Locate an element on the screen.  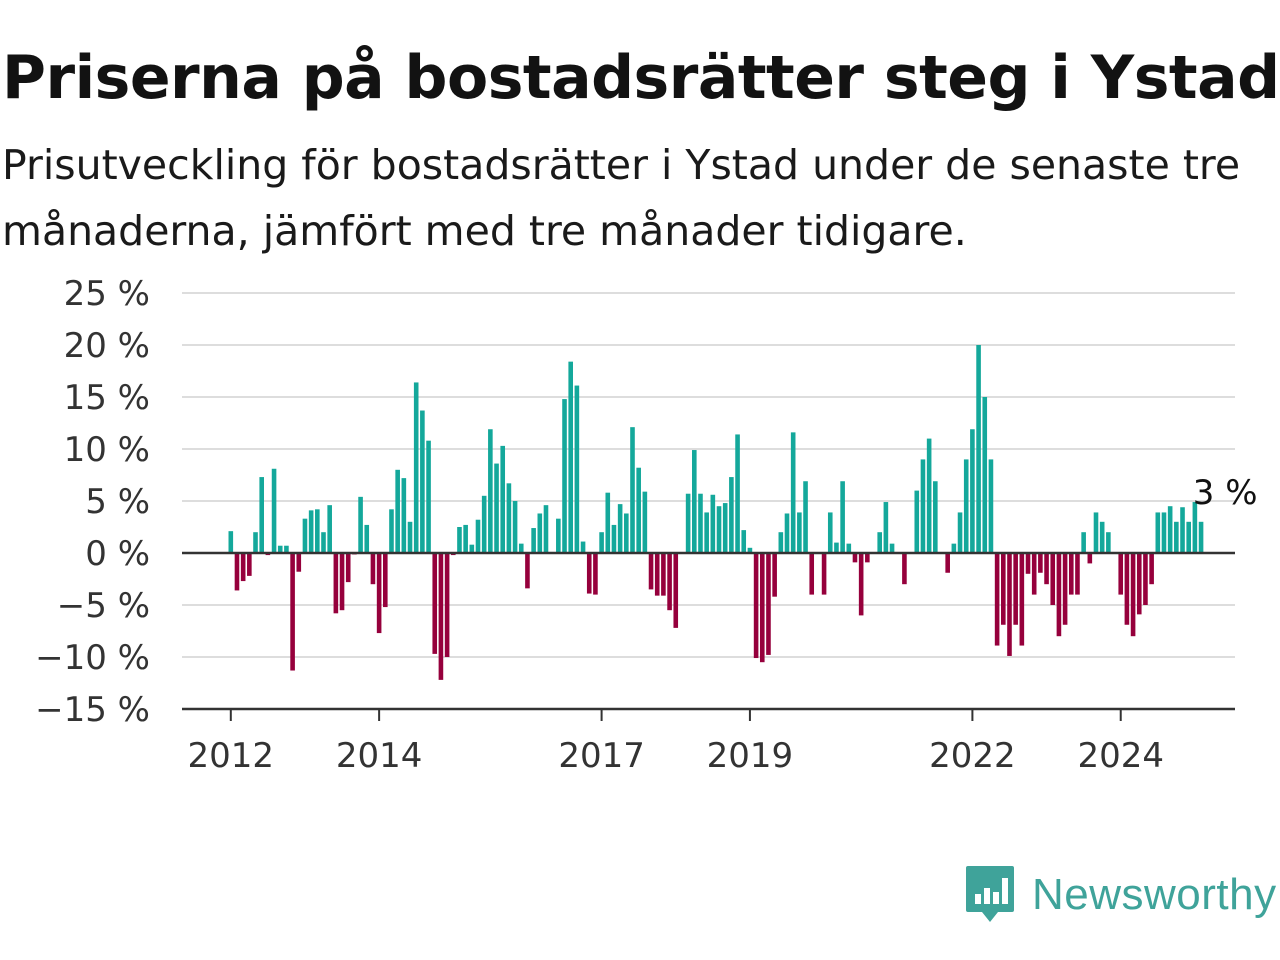
brand-name: Newsworthy is located at coordinates (1154, 894).